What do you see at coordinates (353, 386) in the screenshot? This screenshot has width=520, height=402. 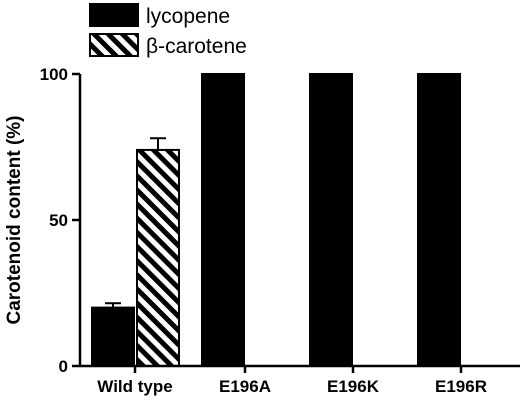 I see `x-tick-label: E196K` at bounding box center [353, 386].